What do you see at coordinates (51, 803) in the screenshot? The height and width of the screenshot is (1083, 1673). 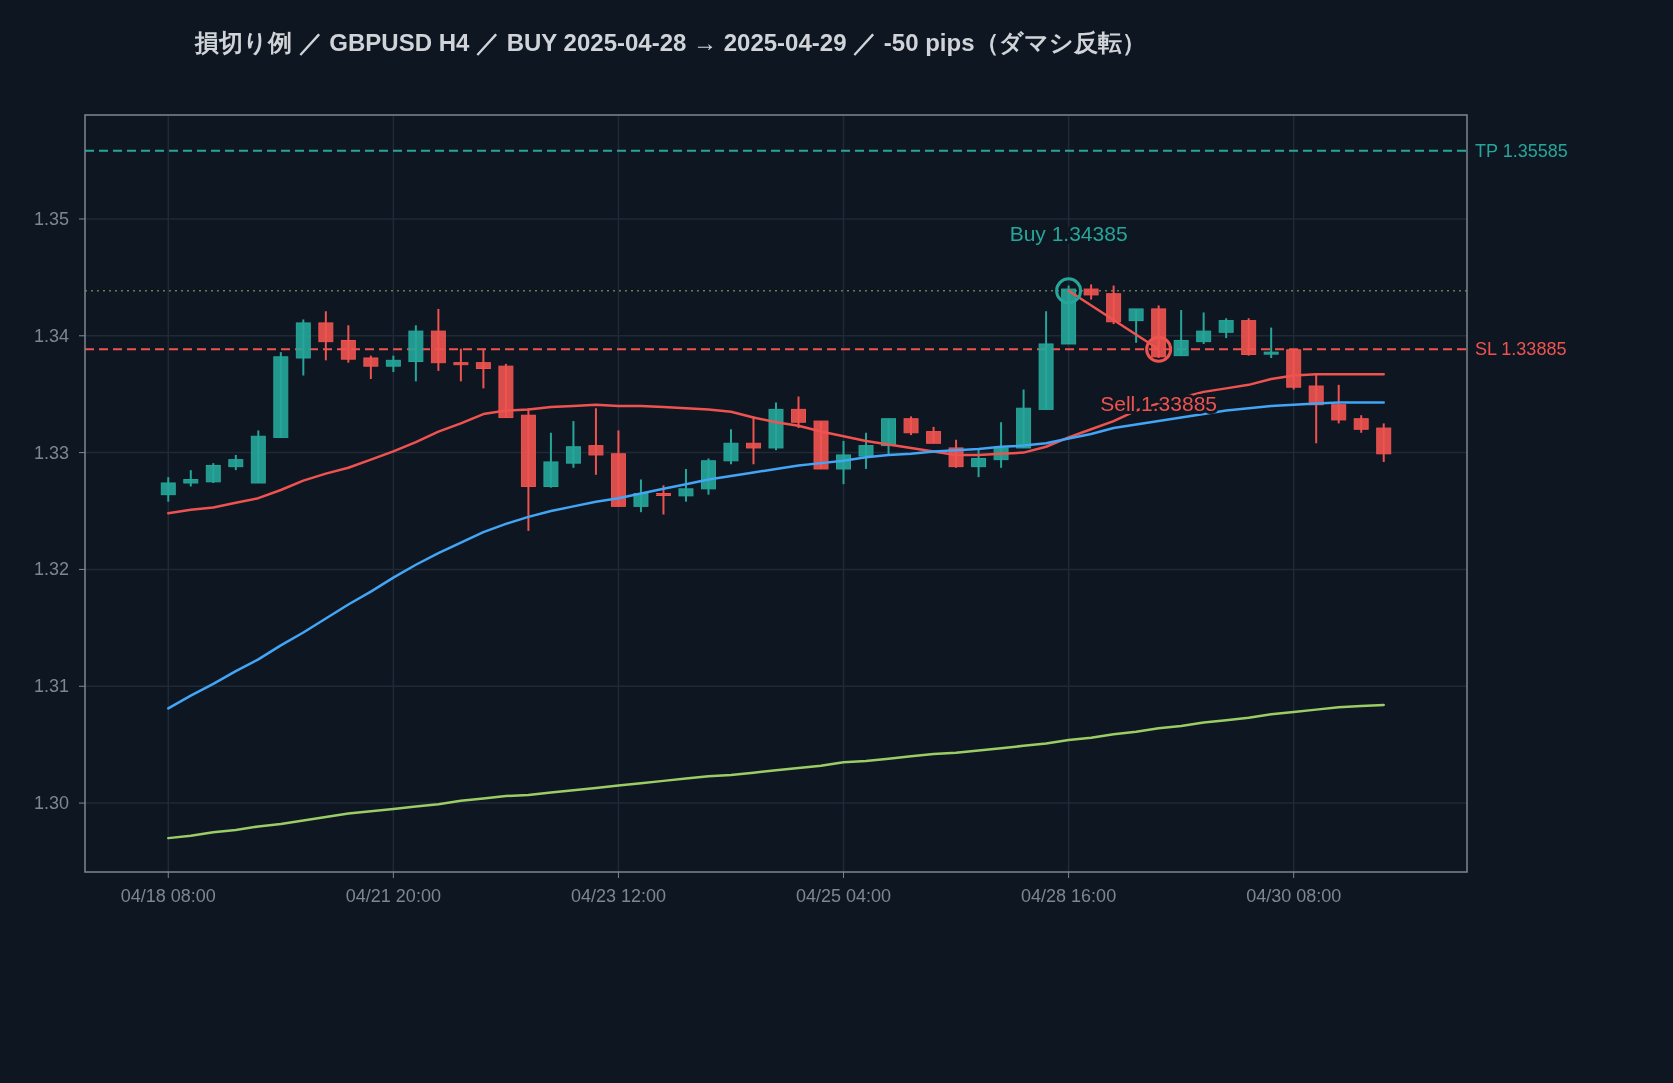 I see `y-tick-label: 1.30` at bounding box center [51, 803].